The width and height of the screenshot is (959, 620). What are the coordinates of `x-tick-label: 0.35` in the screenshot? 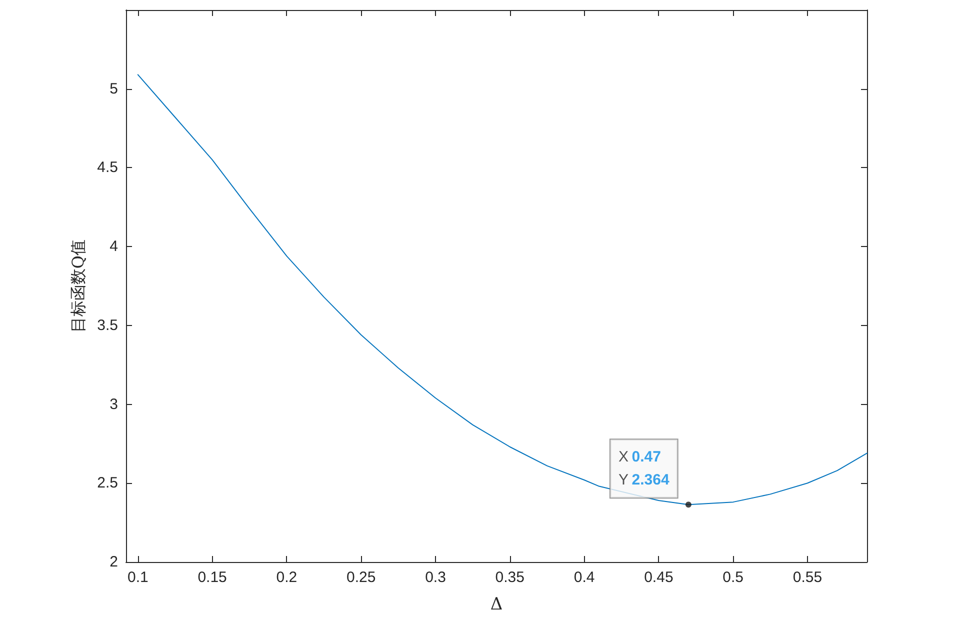 It's located at (509, 577).